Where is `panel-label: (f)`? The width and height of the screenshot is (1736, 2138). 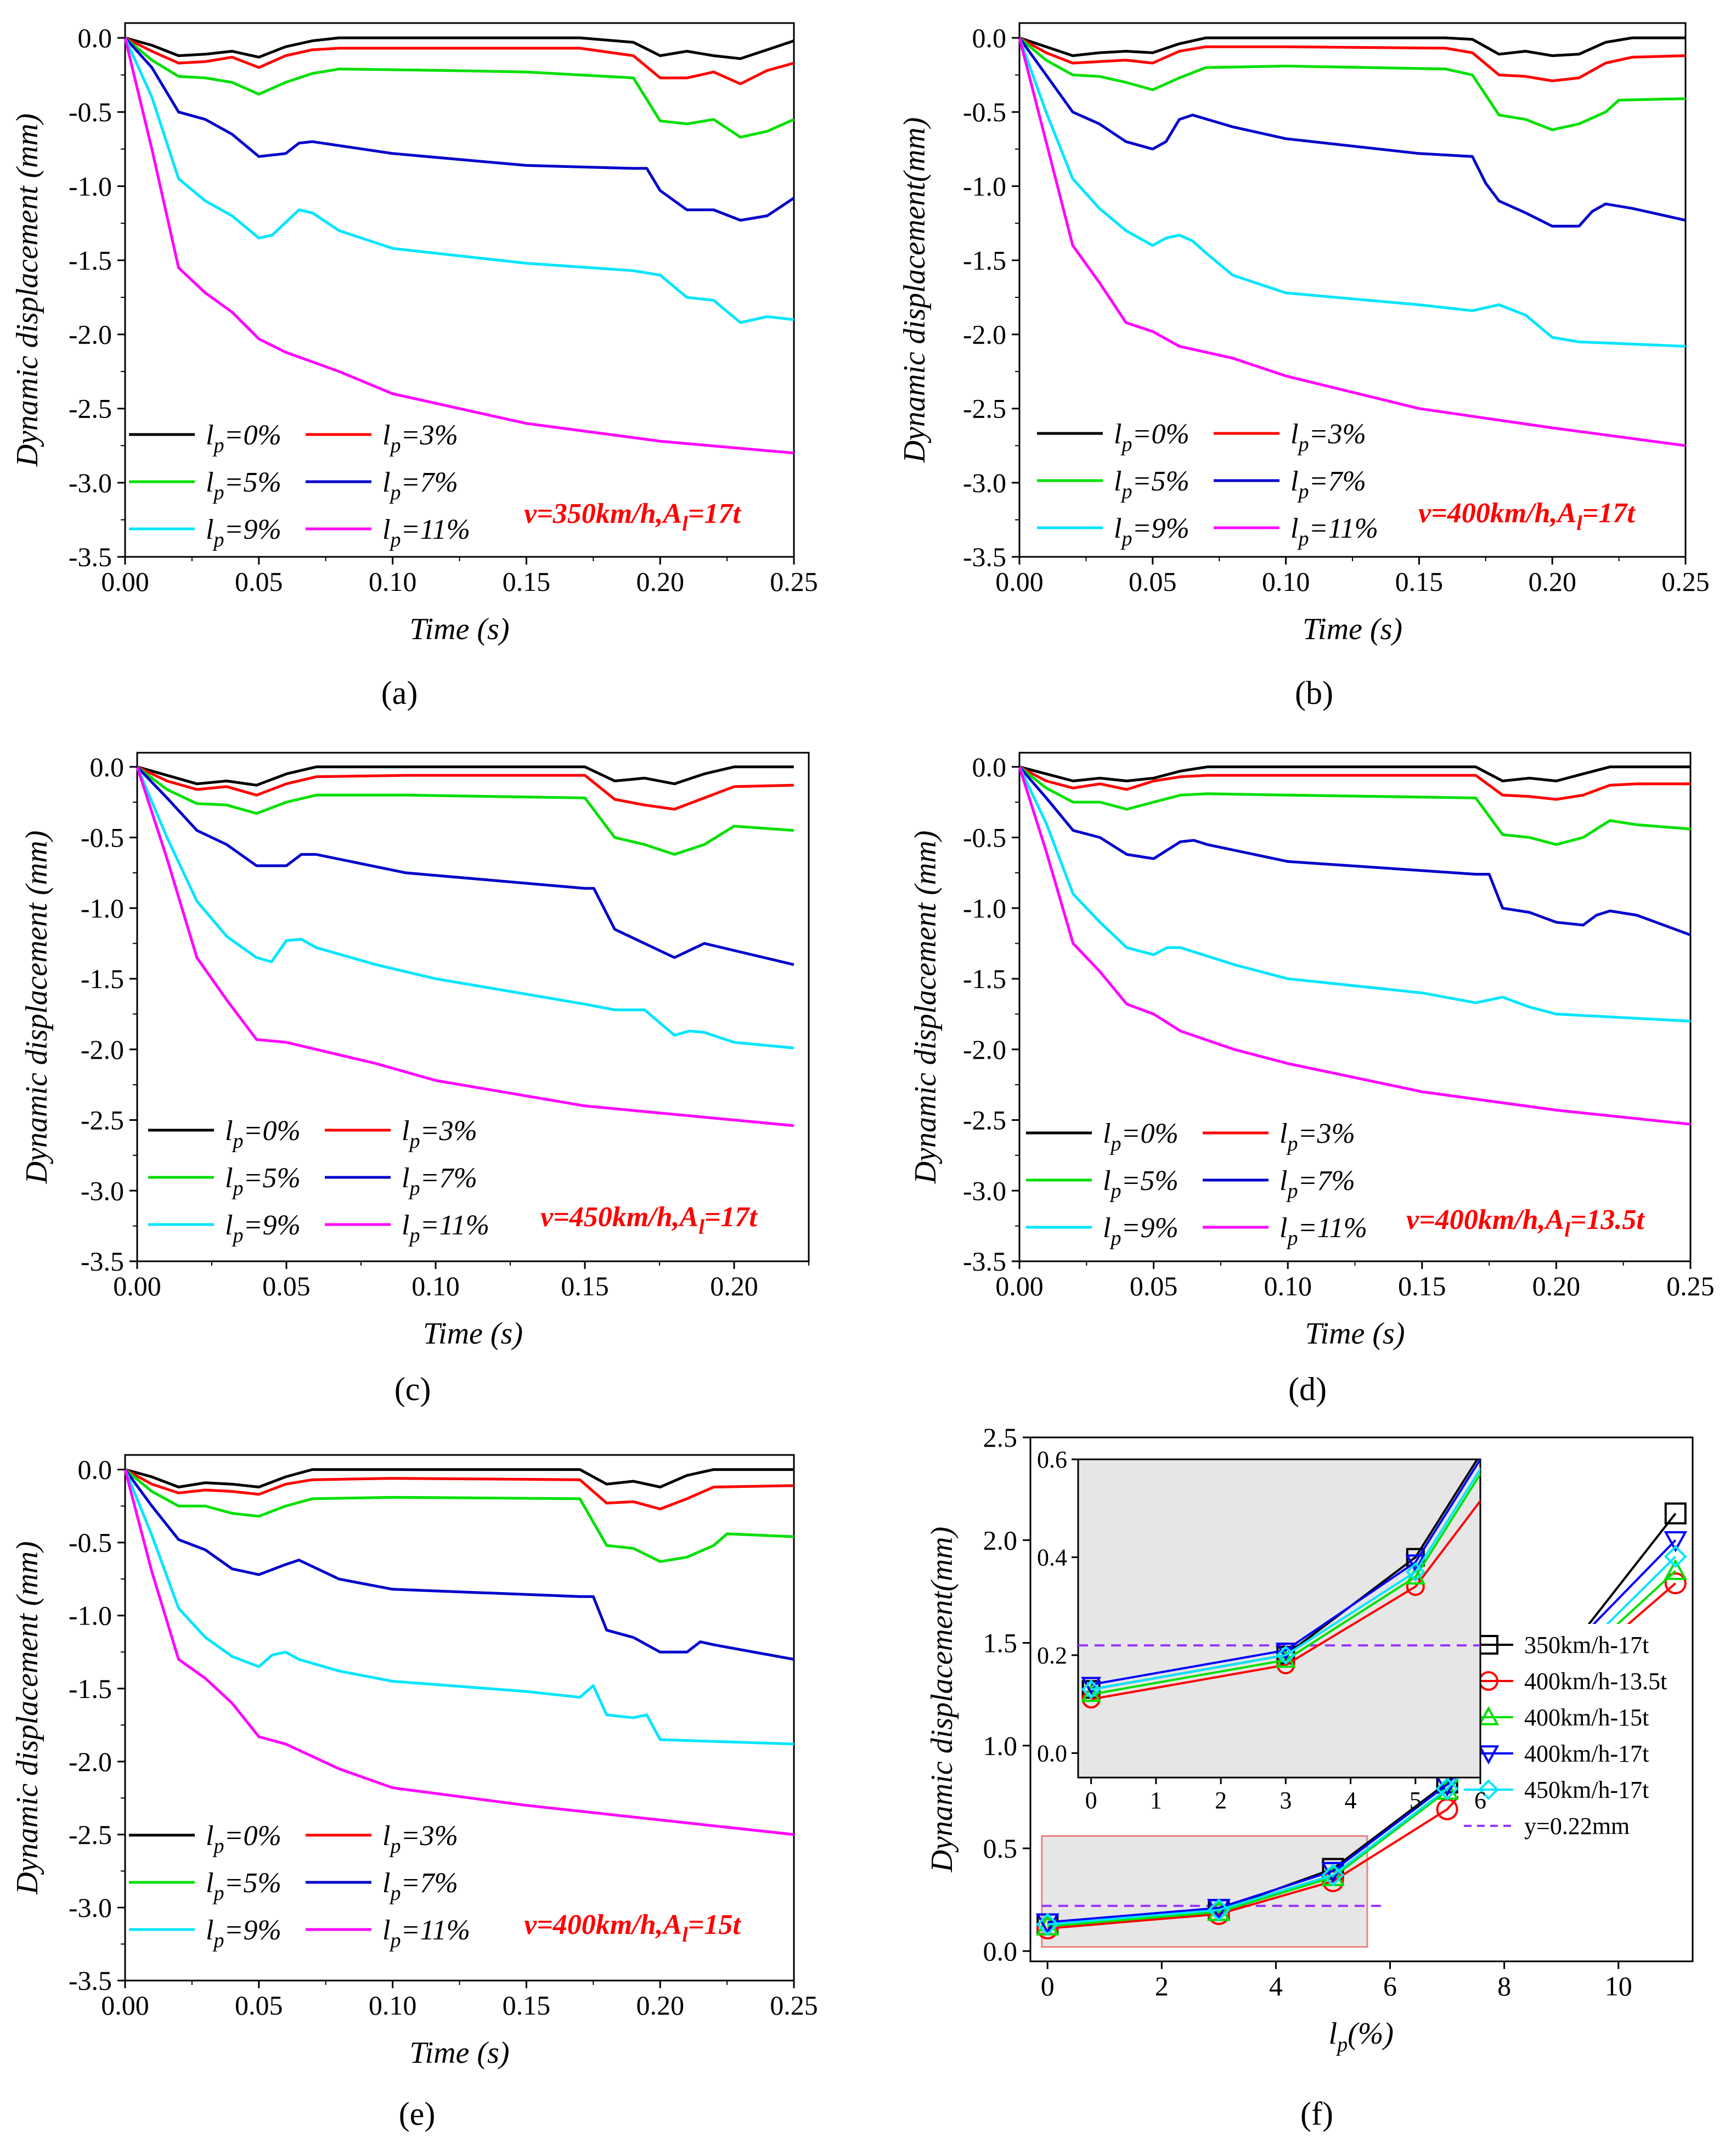 panel-label: (f) is located at coordinates (1316, 2114).